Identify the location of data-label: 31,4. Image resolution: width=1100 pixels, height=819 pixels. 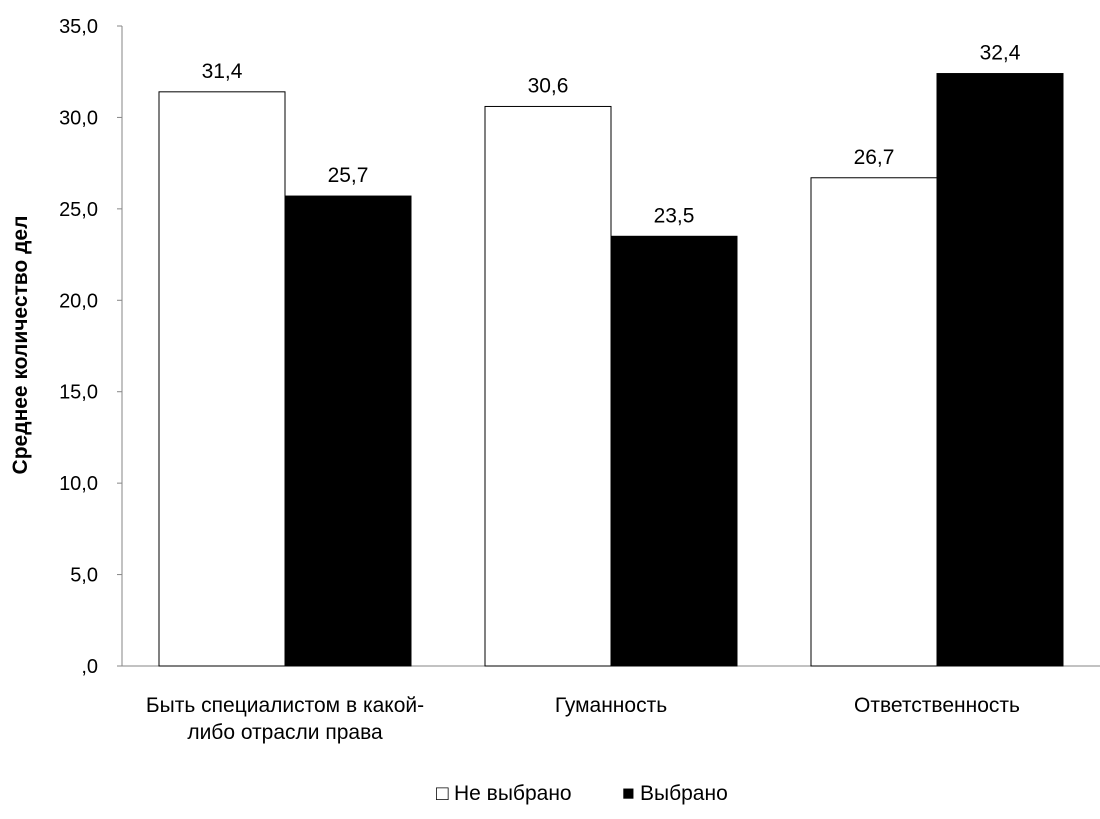
(222, 71).